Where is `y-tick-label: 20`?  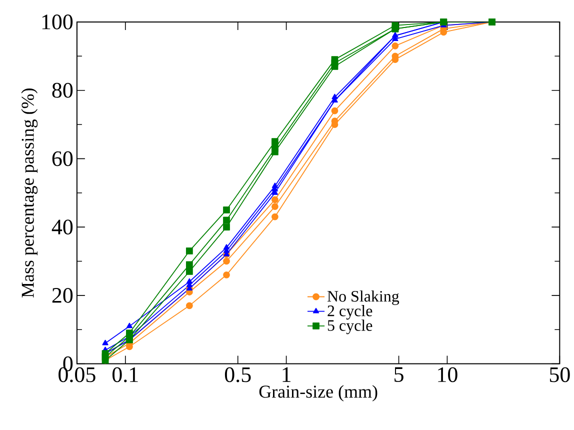
y-tick-label: 20 is located at coordinates (62, 295).